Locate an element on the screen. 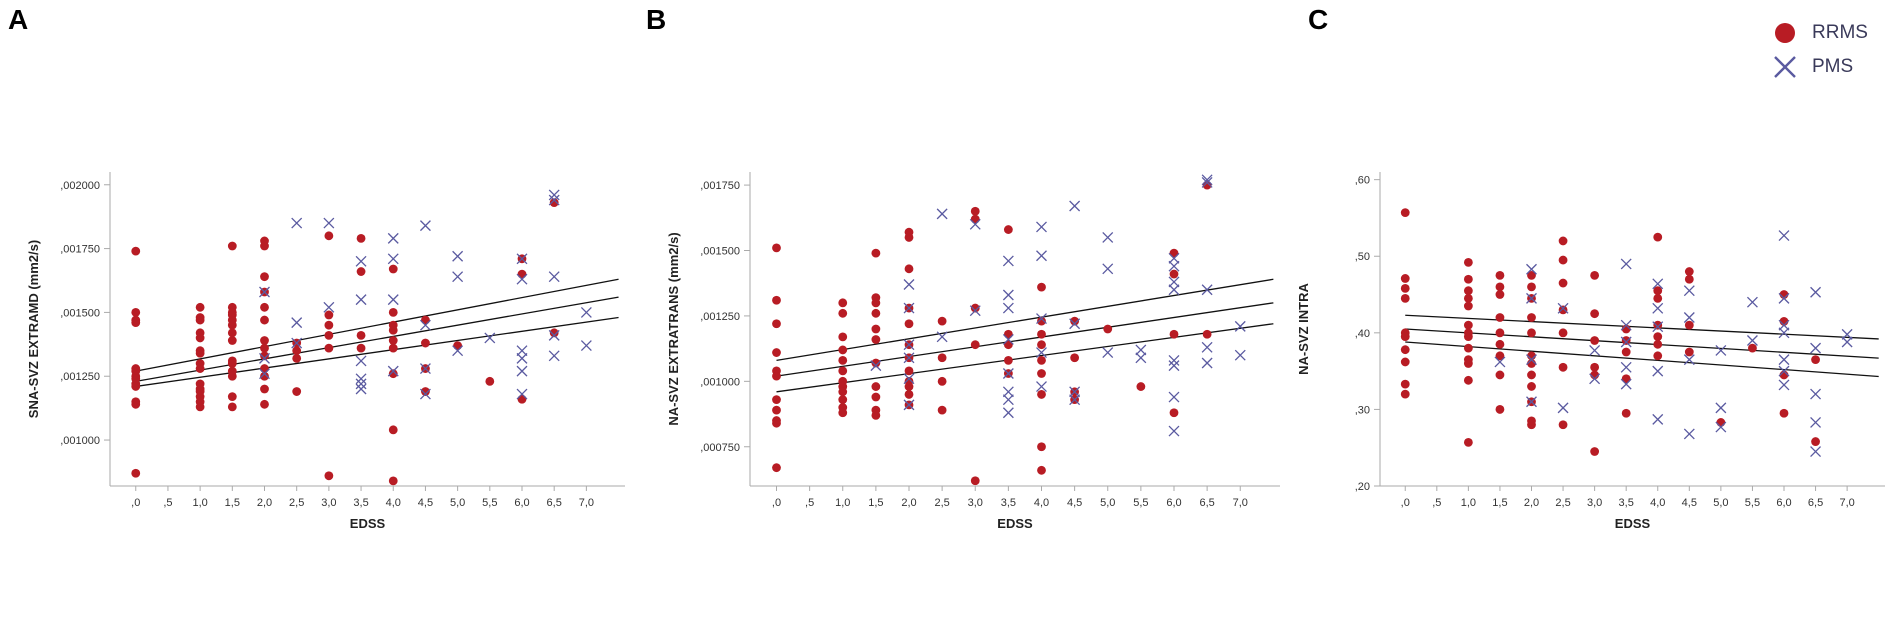 This screenshot has width=1904, height=633. c1-x-tick-label: 2,0 is located at coordinates (908, 503).